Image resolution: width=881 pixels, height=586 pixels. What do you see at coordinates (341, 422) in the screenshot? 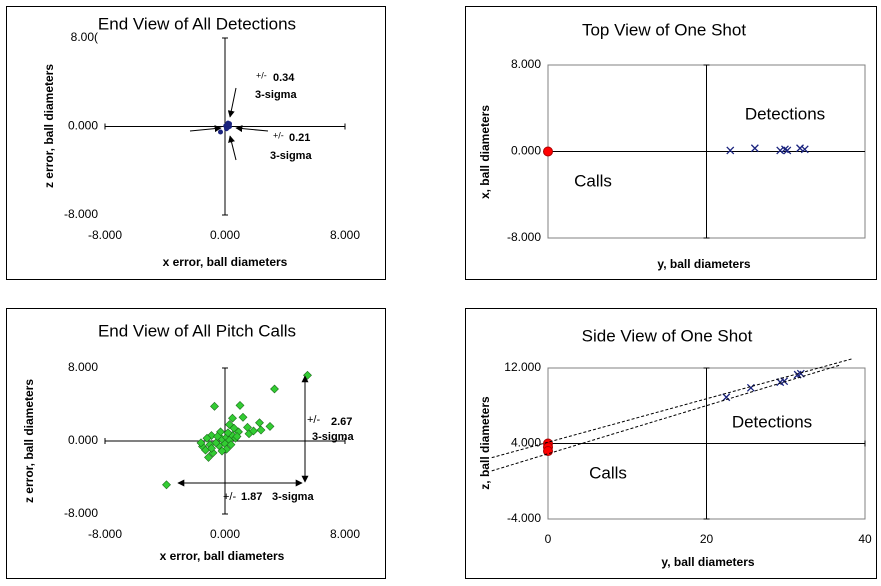
I see `annotation: 2.67` at bounding box center [341, 422].